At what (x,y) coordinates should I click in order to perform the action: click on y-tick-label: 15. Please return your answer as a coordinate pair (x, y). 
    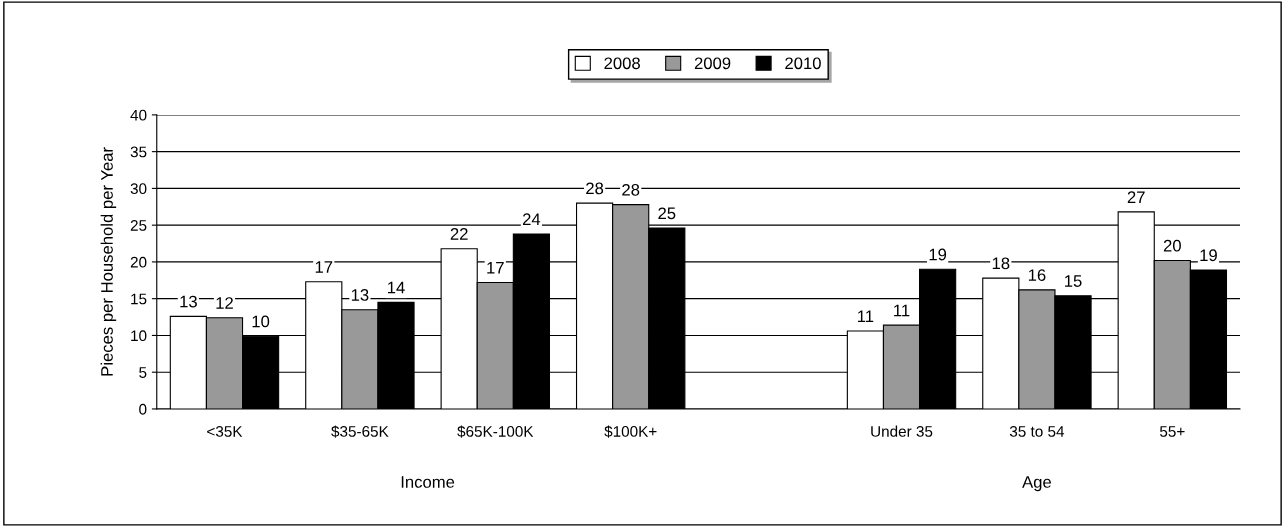
    Looking at the image, I should click on (139, 299).